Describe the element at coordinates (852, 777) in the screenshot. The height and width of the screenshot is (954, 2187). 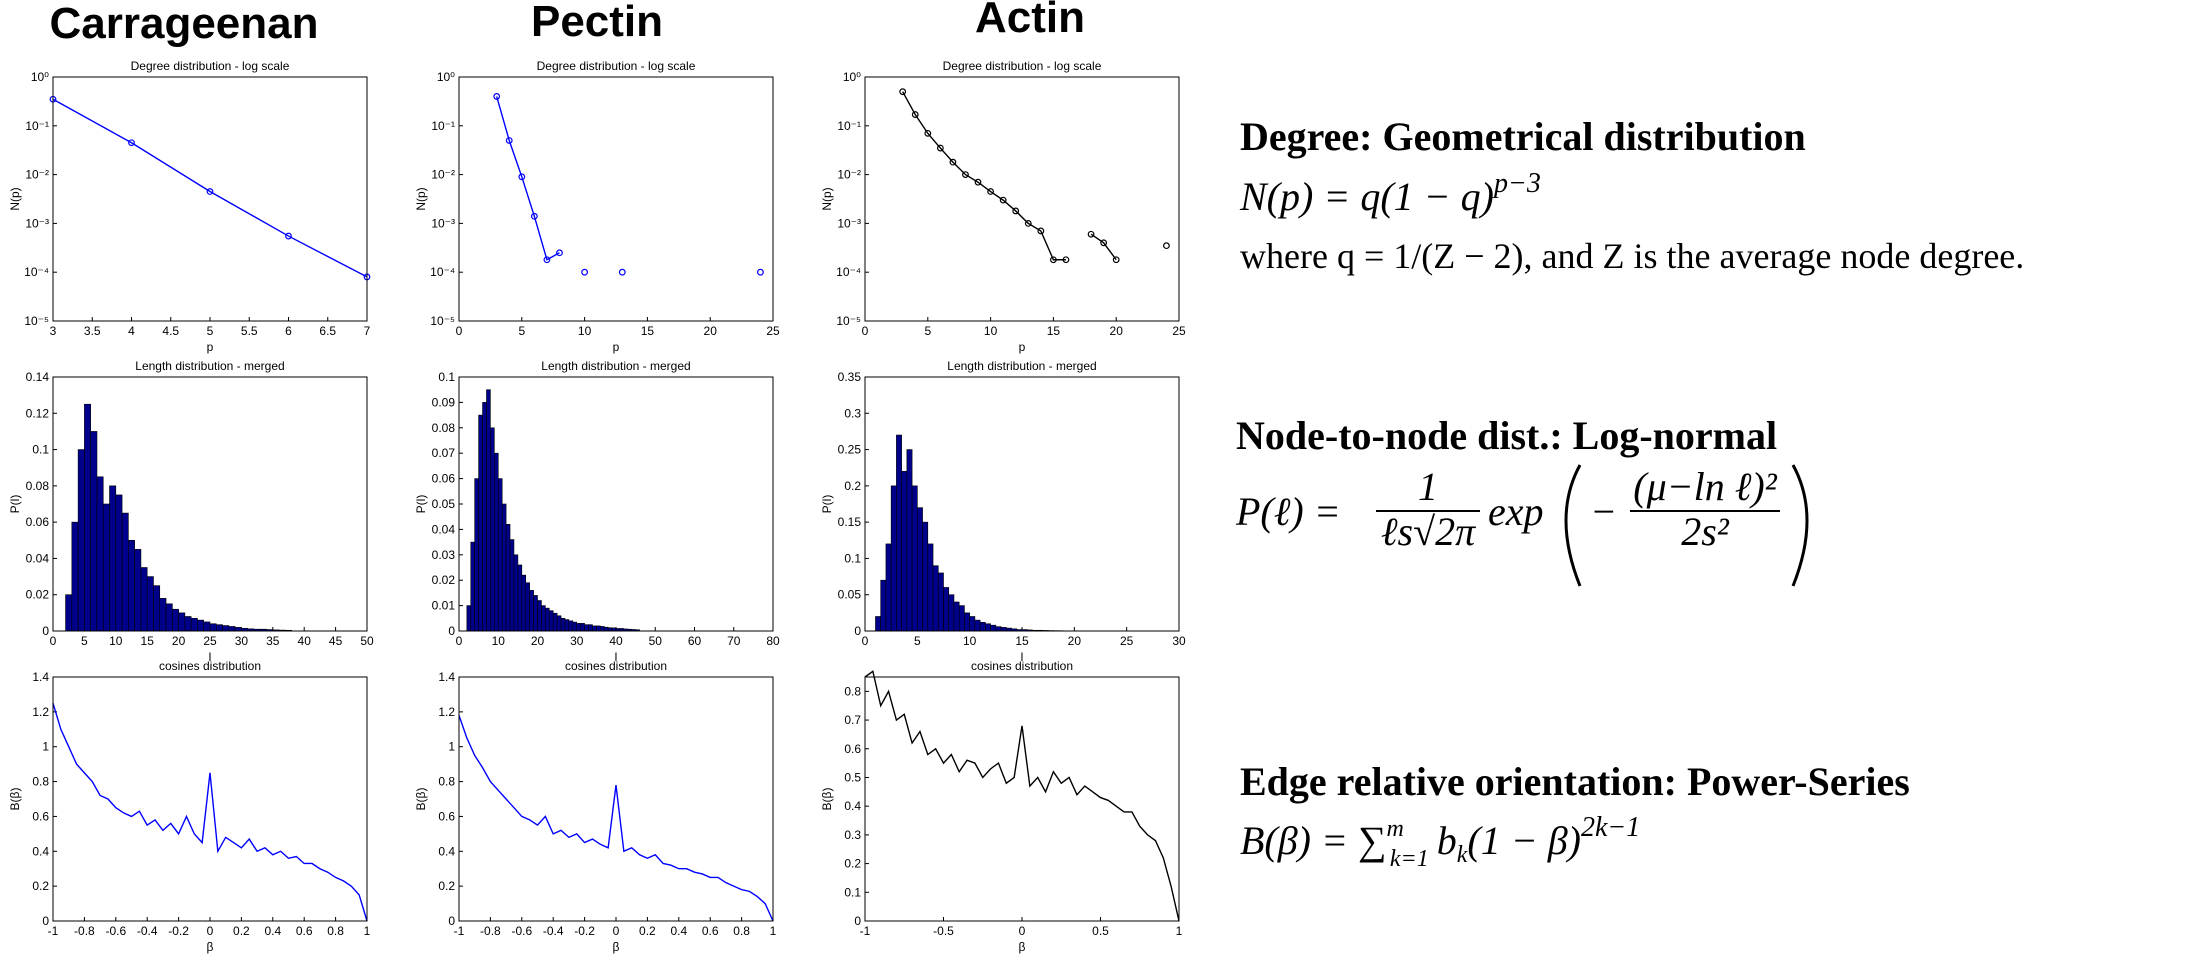
I see `y-tick-label: 0.5` at that location.